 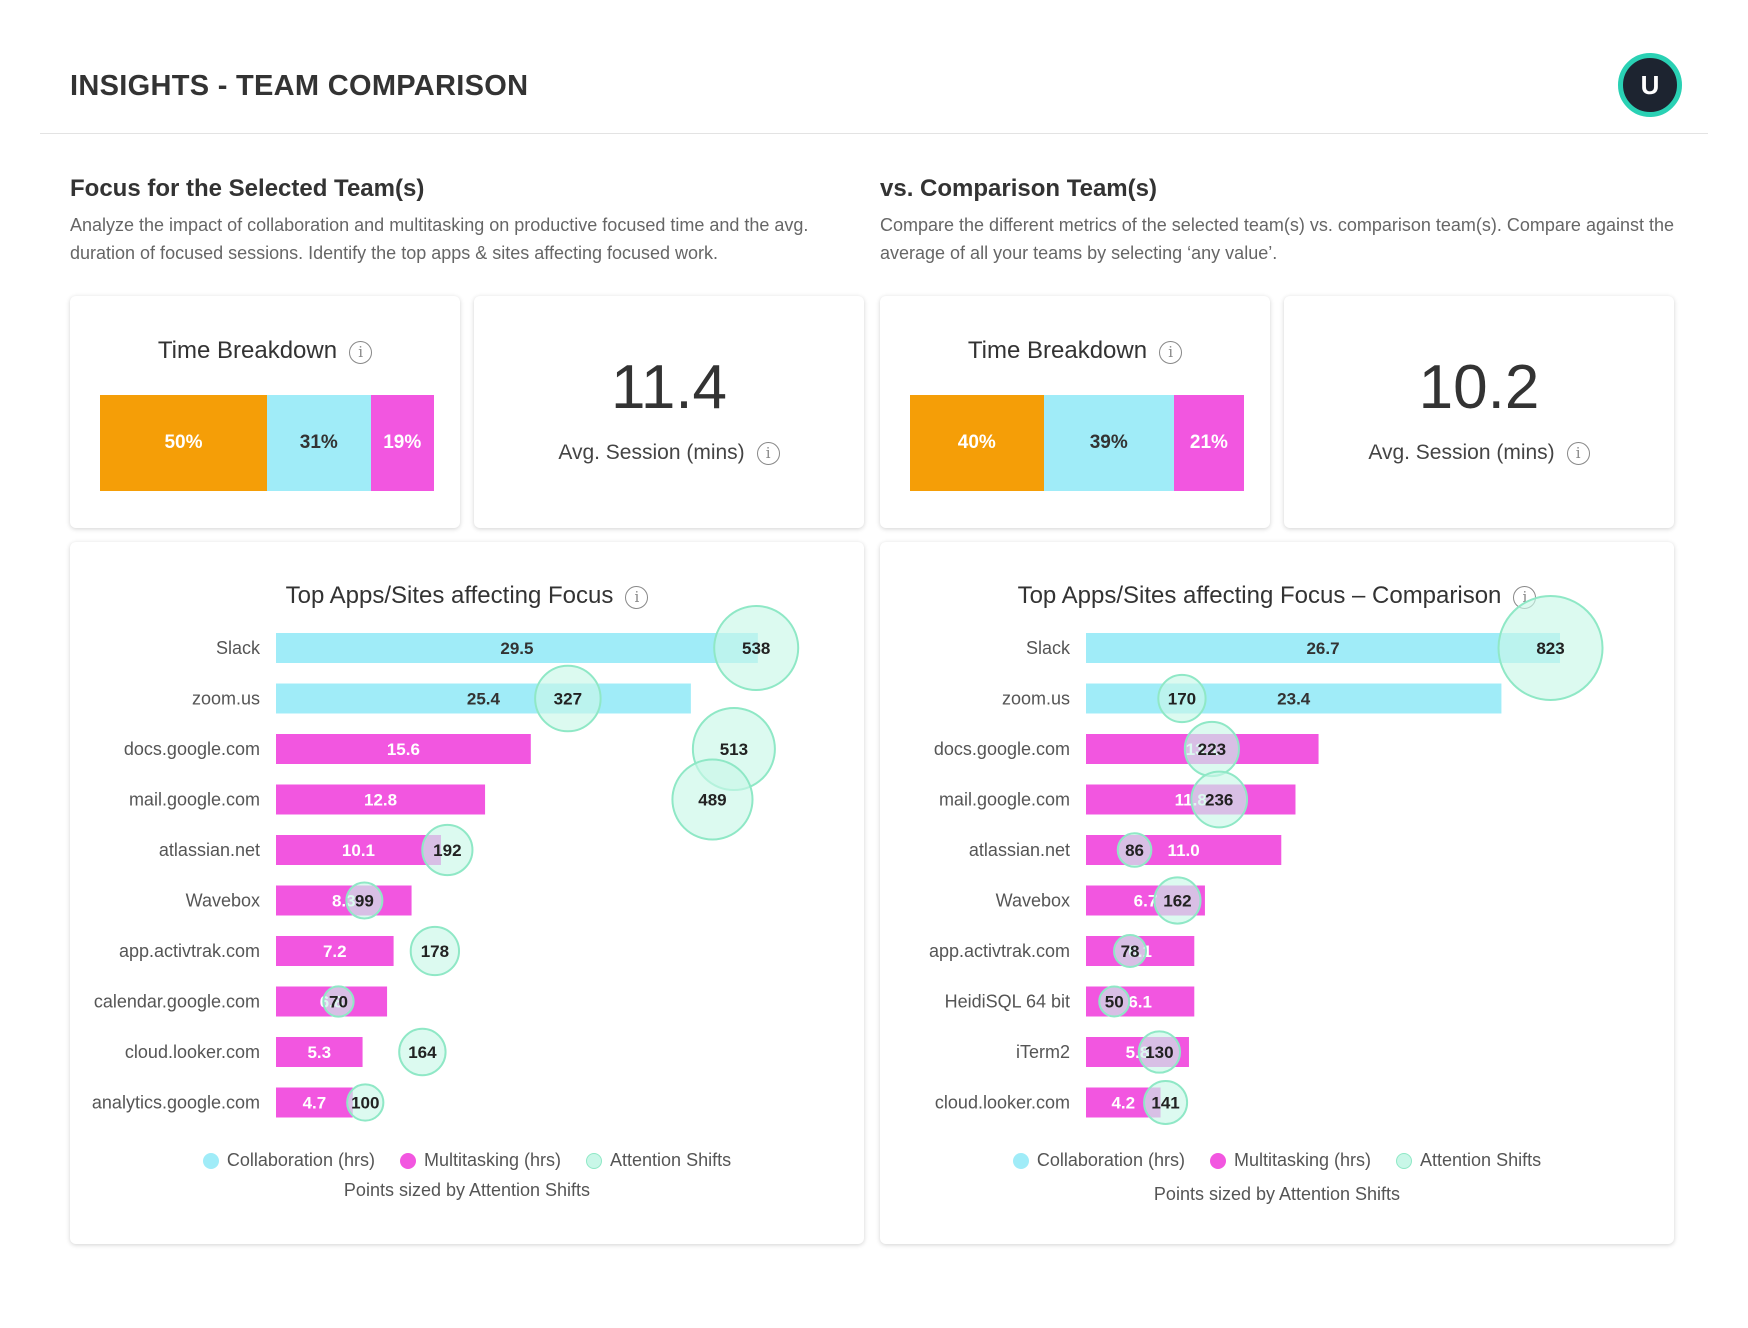 What do you see at coordinates (402, 443) in the screenshot?
I see `time-segment-3: 19%` at bounding box center [402, 443].